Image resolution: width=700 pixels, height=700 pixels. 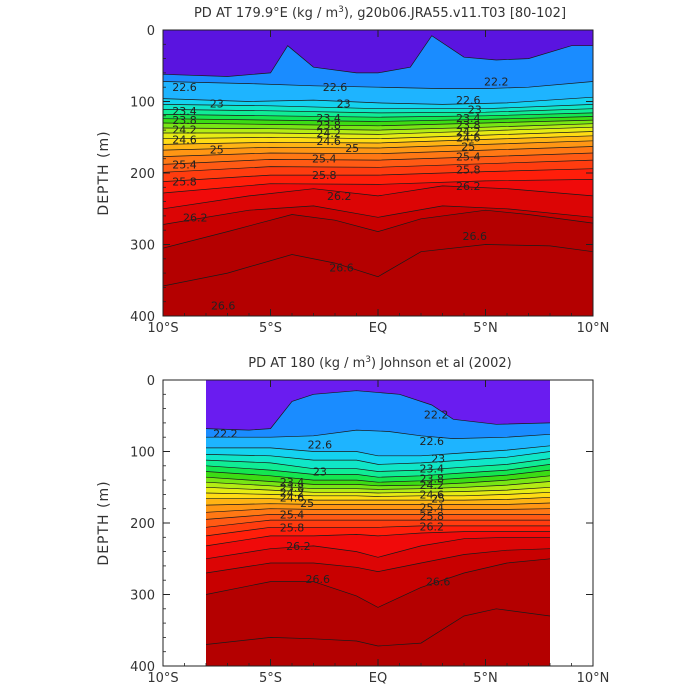 I want to click on contour-line-23.2, so click(x=378, y=458).